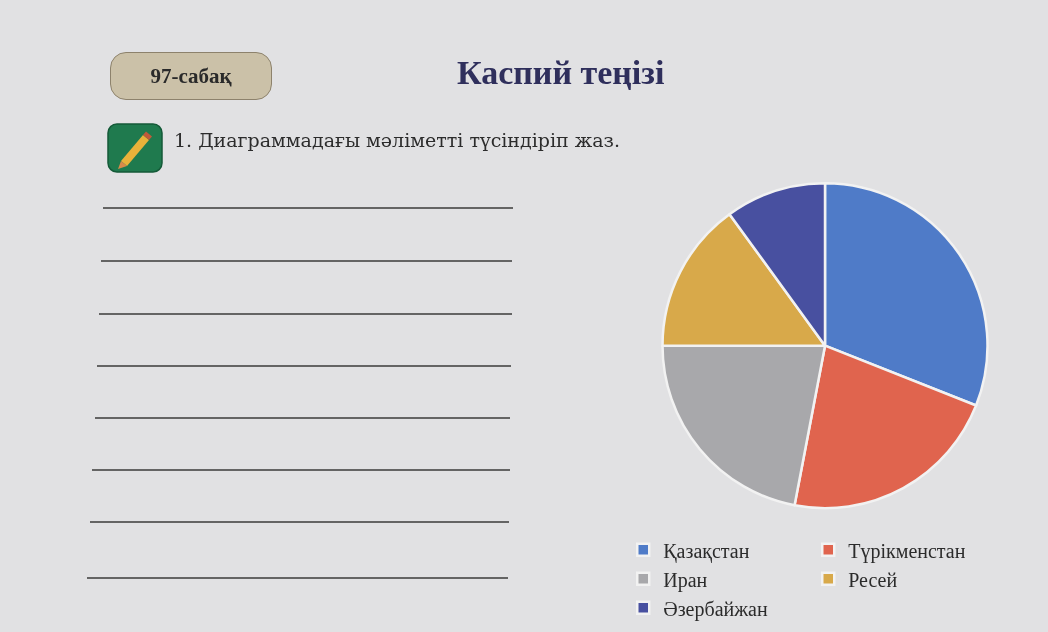  What do you see at coordinates (873, 579) in the screenshot?
I see `legend-label: Ресей` at bounding box center [873, 579].